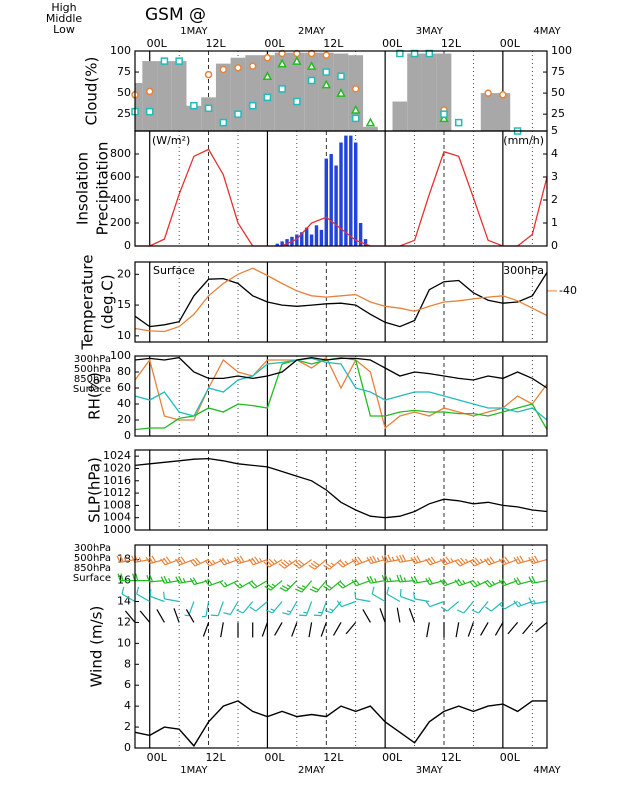  Describe the element at coordinates (92, 359) in the screenshot. I see `legend-label: 300hPa` at that location.